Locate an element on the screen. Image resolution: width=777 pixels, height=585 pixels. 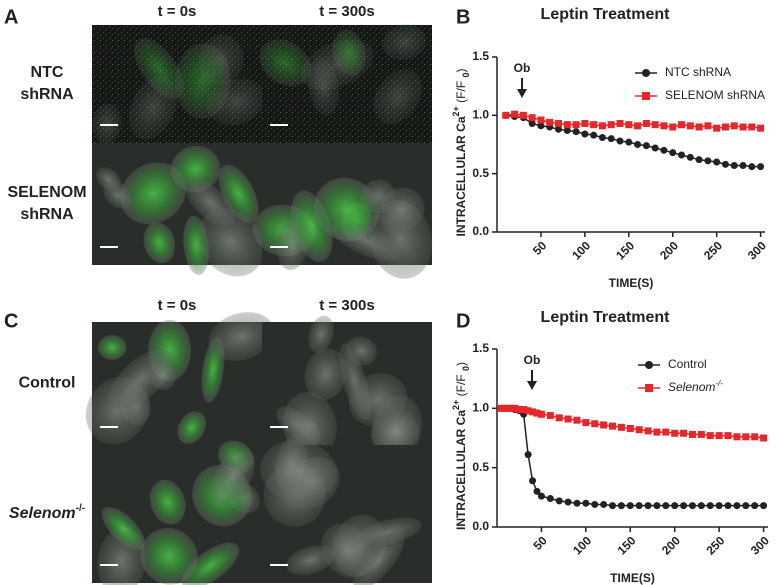
column-header: t = 0s is located at coordinates (177, 11).